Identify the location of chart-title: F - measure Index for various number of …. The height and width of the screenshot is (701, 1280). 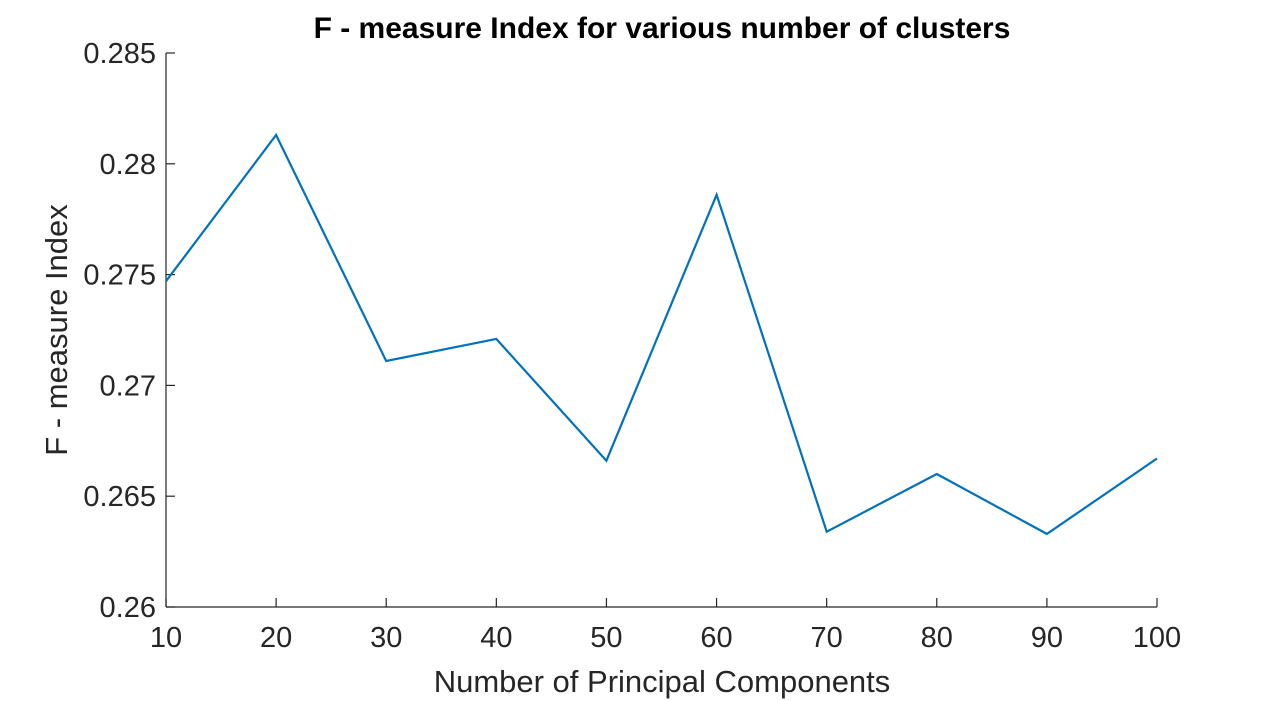
(662, 28).